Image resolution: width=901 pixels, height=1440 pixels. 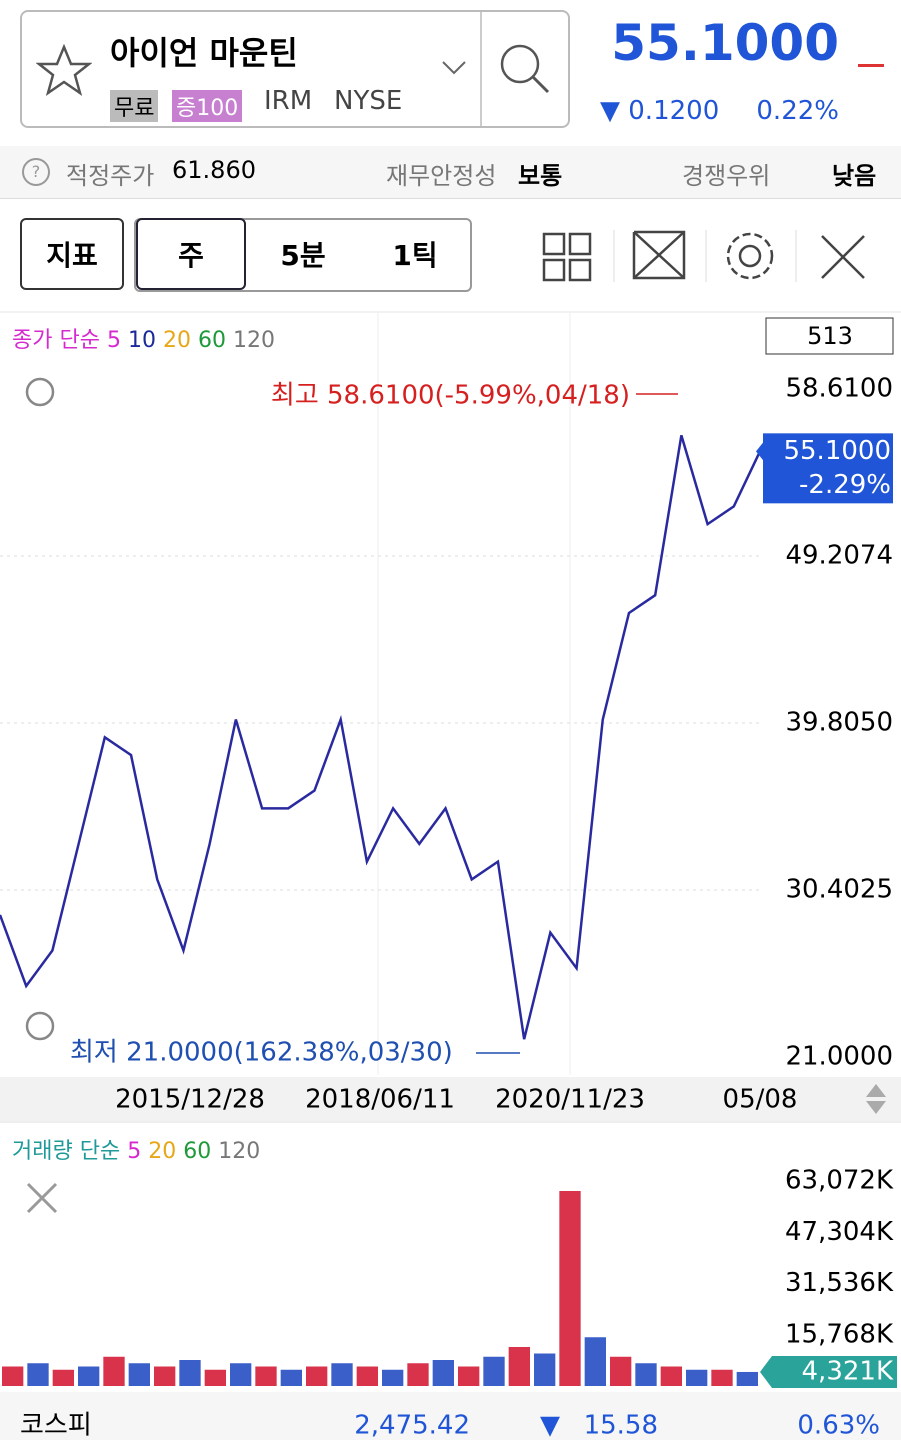 What do you see at coordinates (380, 1100) in the screenshot?
I see `x-tick-label: 2018/06/11` at bounding box center [380, 1100].